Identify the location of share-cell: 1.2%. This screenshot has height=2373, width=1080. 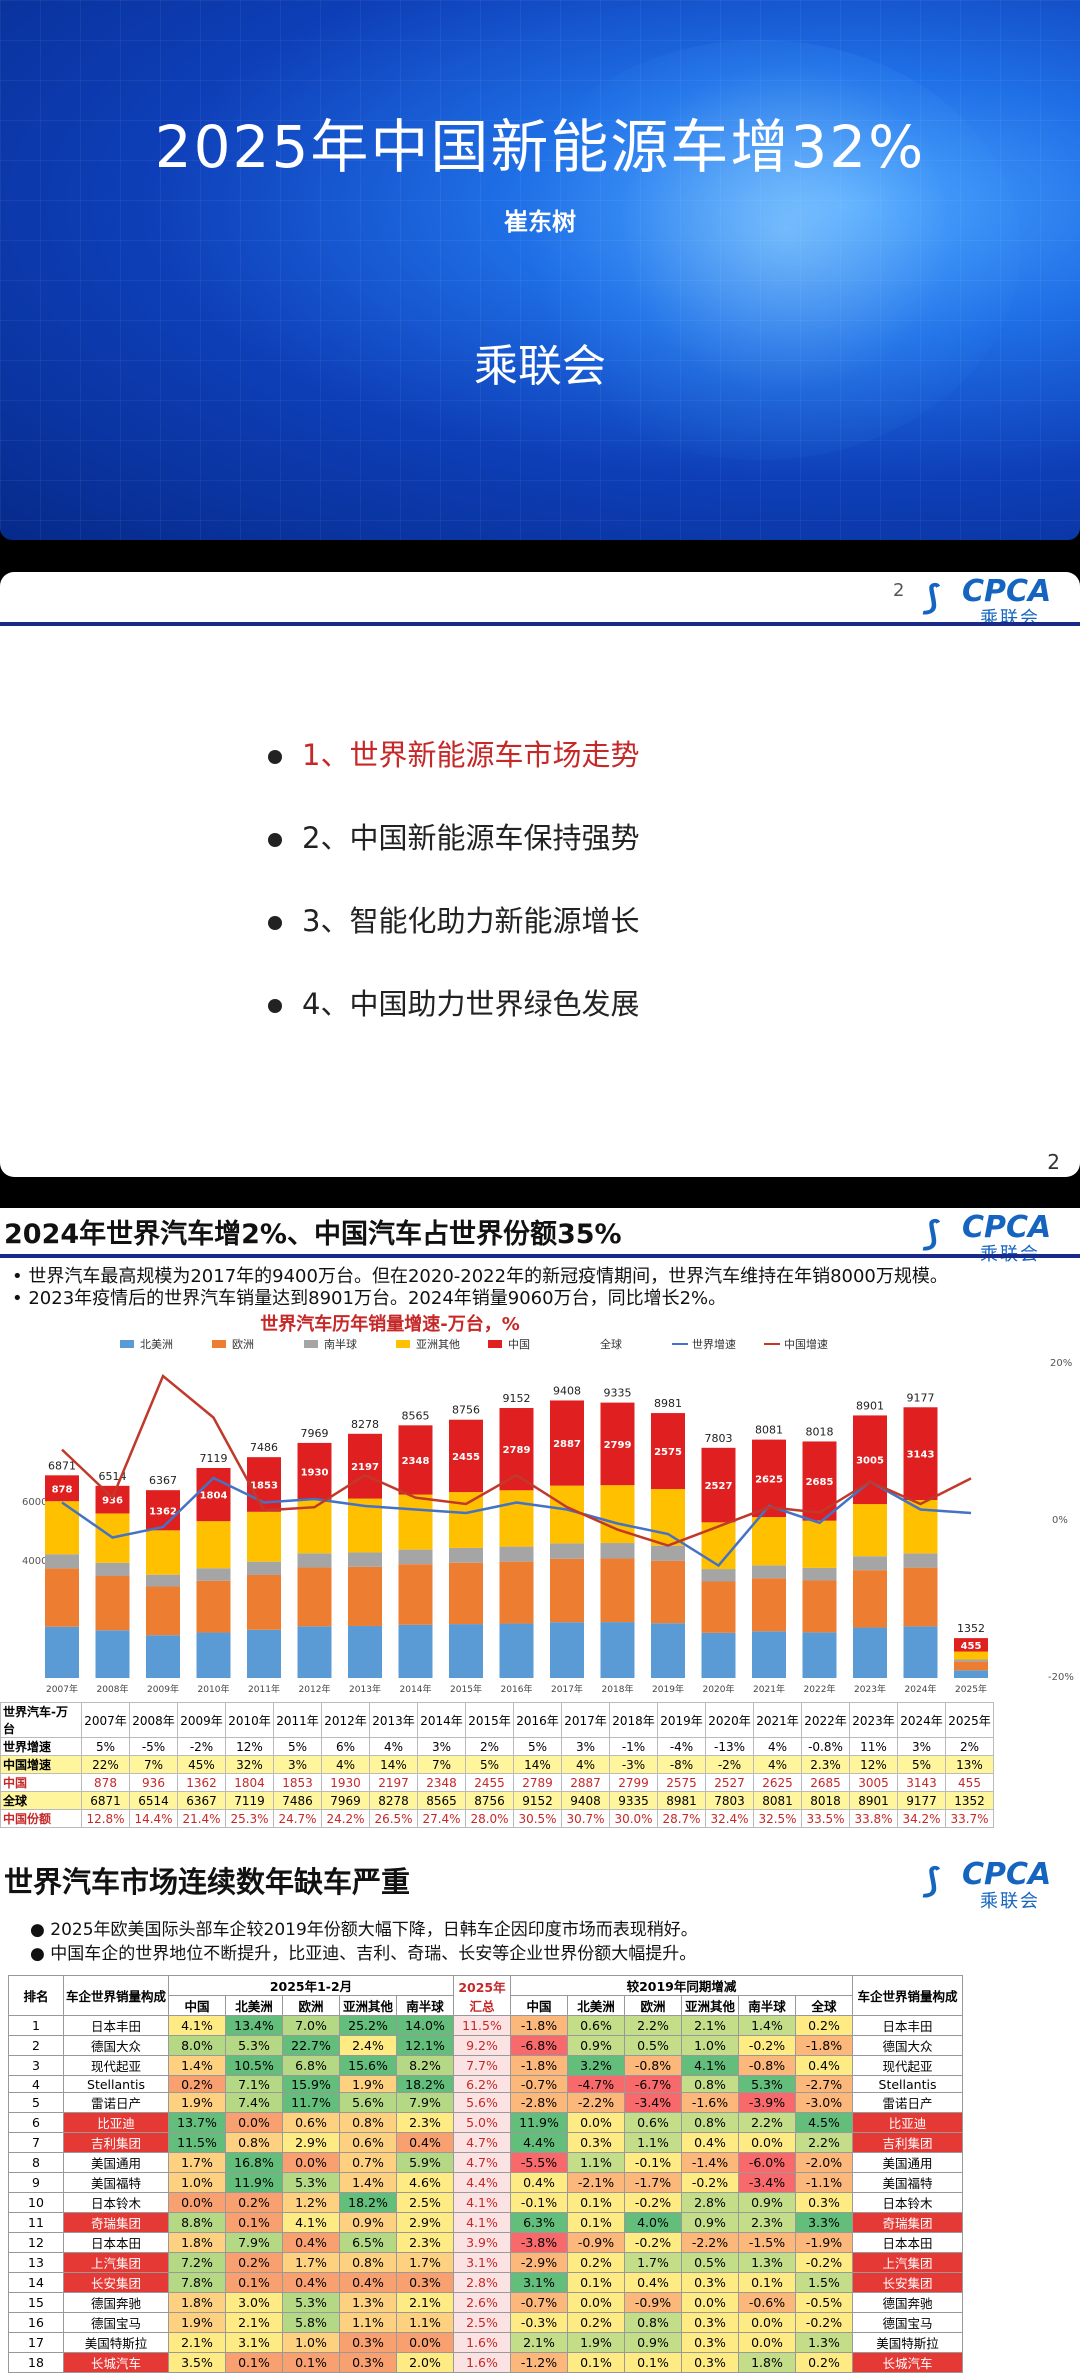
(311, 2202).